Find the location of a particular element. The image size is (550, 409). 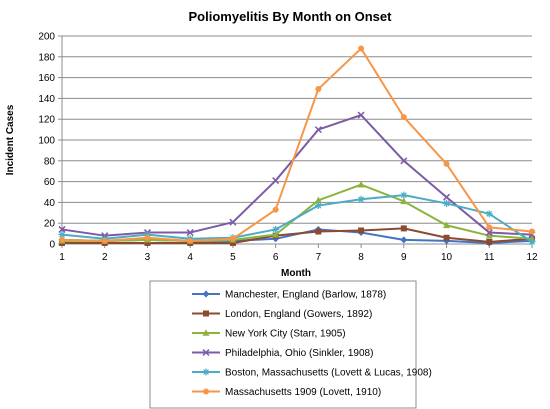

x-tick-label: 1 is located at coordinates (62, 257).